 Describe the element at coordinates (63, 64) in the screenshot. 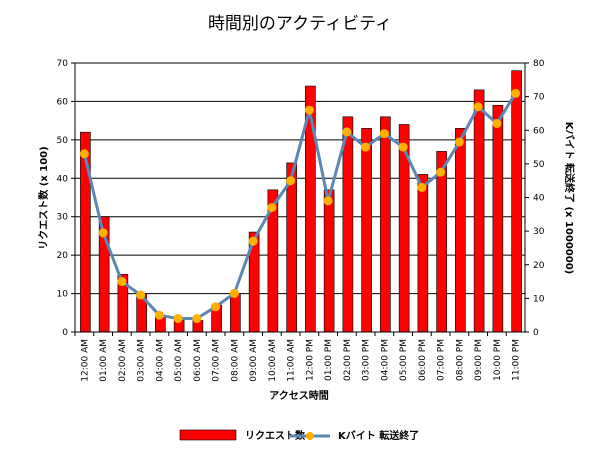

I see `left-tick-label: 70` at that location.